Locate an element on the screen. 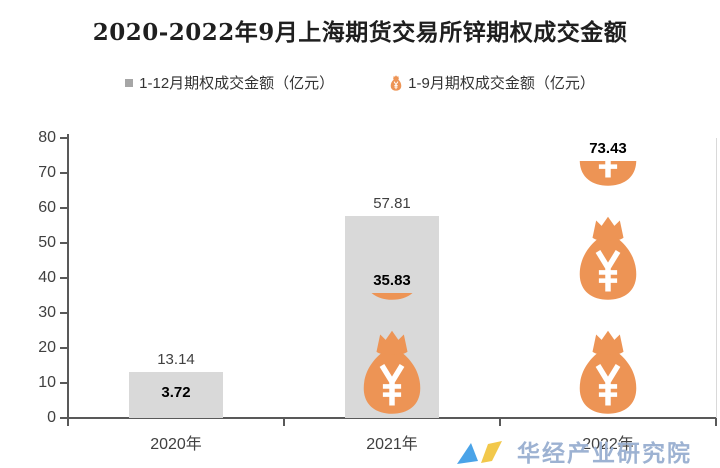 The height and width of the screenshot is (468, 720). y-tick-label: 70 is located at coordinates (47, 172).